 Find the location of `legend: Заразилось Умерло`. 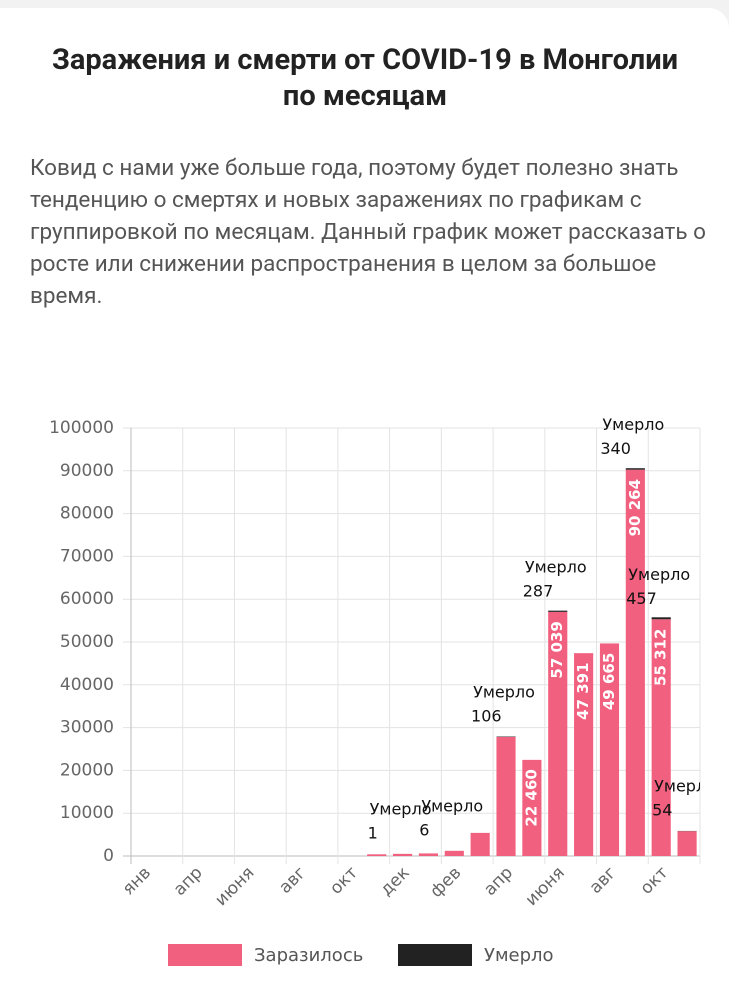

legend: Заразилось Умерло is located at coordinates (361, 955).